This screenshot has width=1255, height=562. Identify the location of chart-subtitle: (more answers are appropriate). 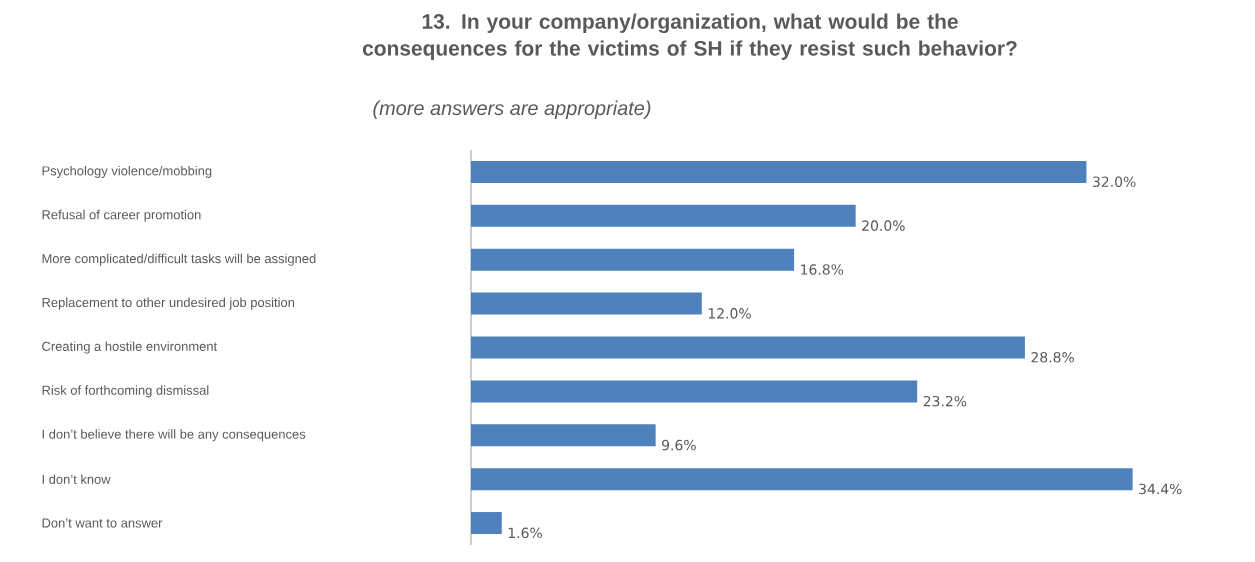
(512, 110).